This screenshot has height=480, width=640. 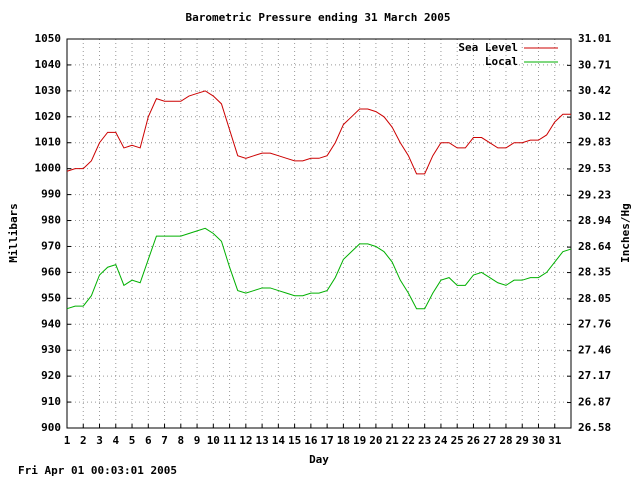 I want to click on y-tick-label: 1000, so click(x=48, y=168).